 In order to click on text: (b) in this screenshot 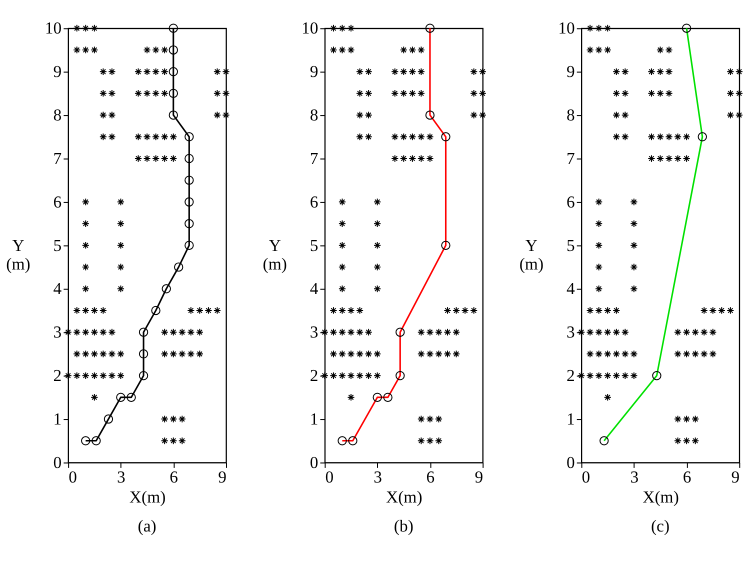, I will do `click(404, 526)`.